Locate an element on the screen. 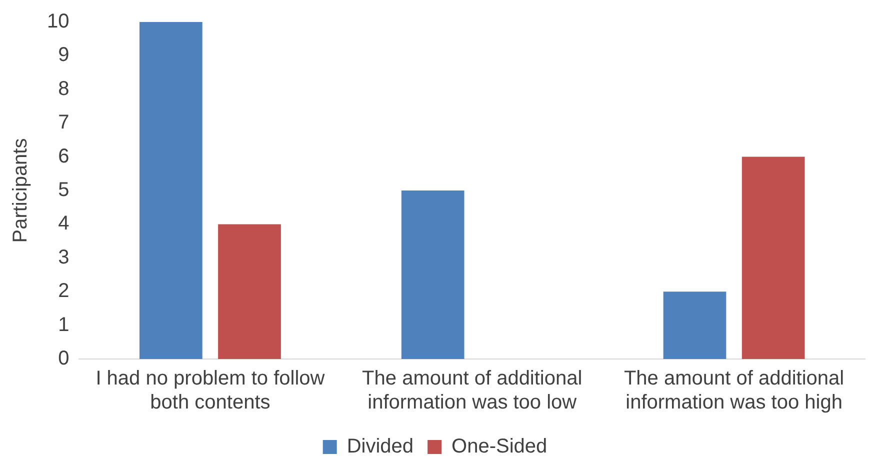 This screenshot has height=467, width=875. y-tick-label: 9 is located at coordinates (64, 55).